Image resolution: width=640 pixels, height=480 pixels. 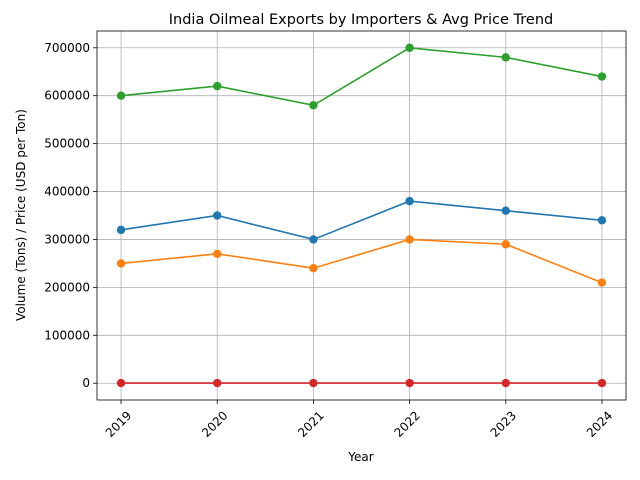 What do you see at coordinates (599, 423) in the screenshot?
I see `x-tick-label: 2024` at bounding box center [599, 423].